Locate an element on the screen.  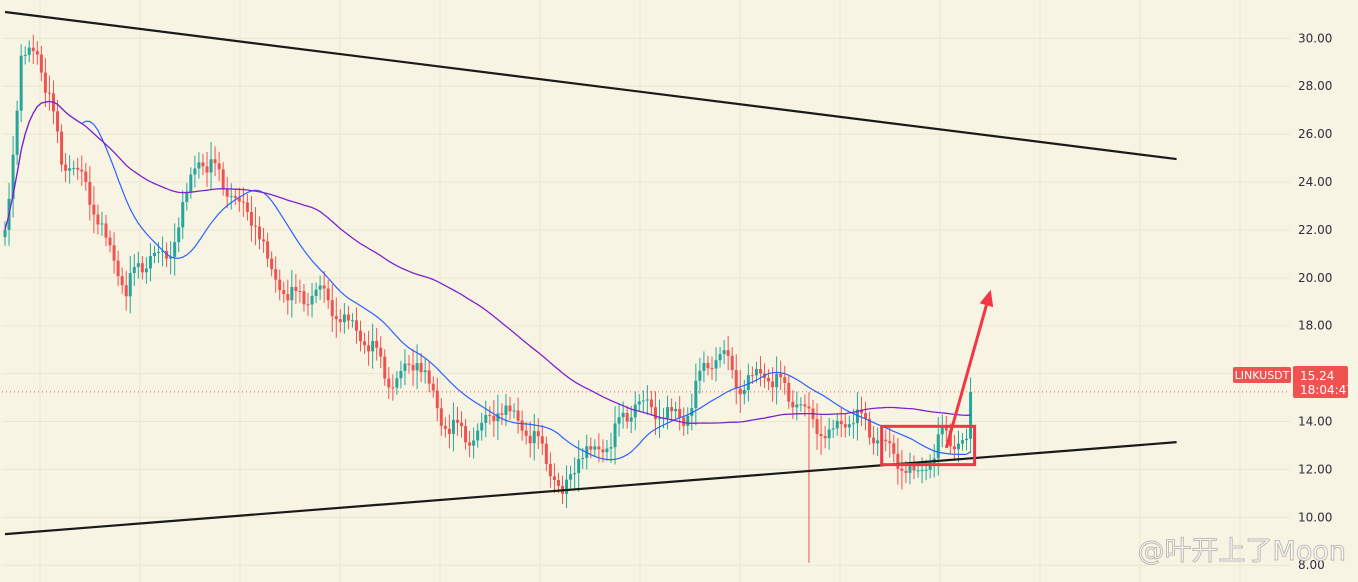
last-price-value: 15.24 is located at coordinates (1317, 376).